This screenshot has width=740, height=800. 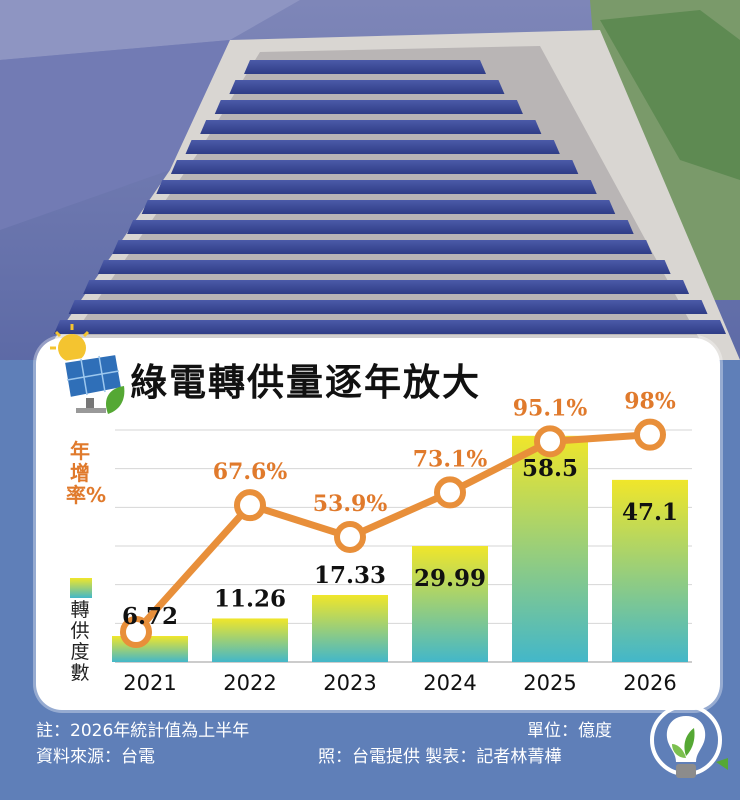 I want to click on growth-rate-label: 95.1%, so click(x=550, y=408).